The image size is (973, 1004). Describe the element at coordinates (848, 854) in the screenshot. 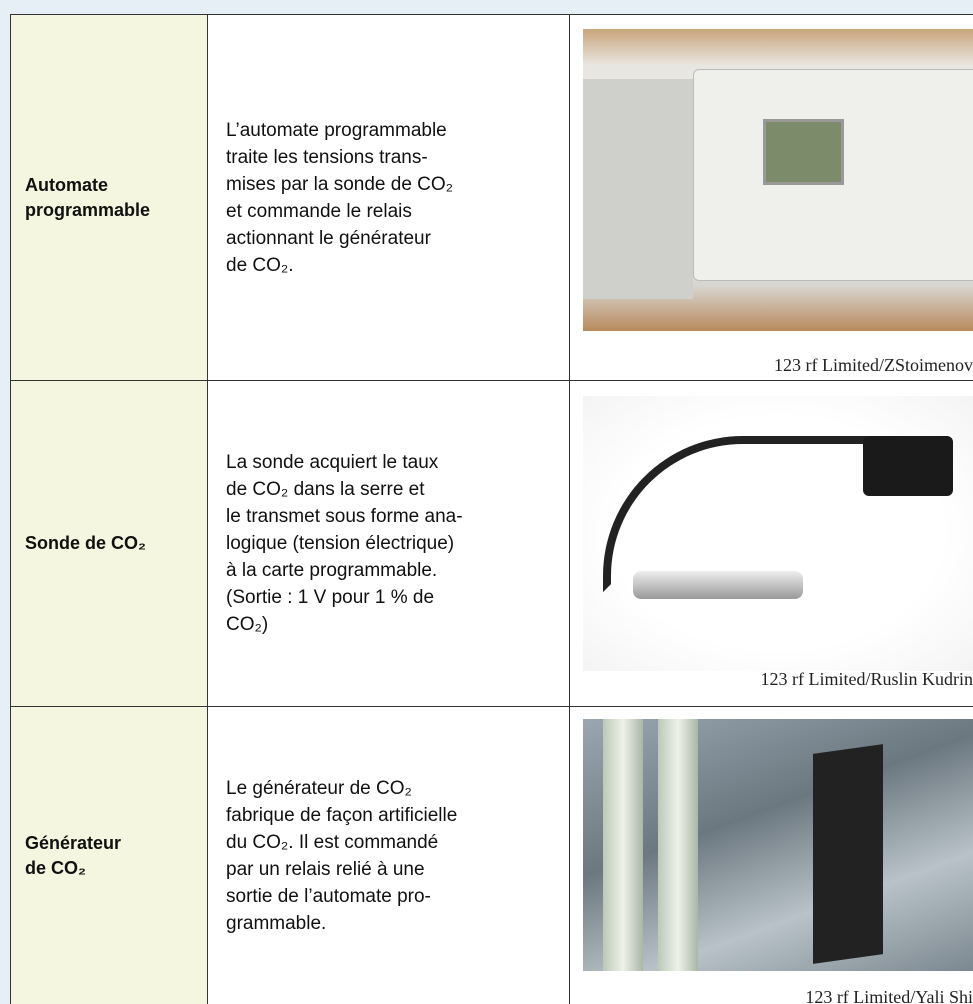

I see `generator` at that location.